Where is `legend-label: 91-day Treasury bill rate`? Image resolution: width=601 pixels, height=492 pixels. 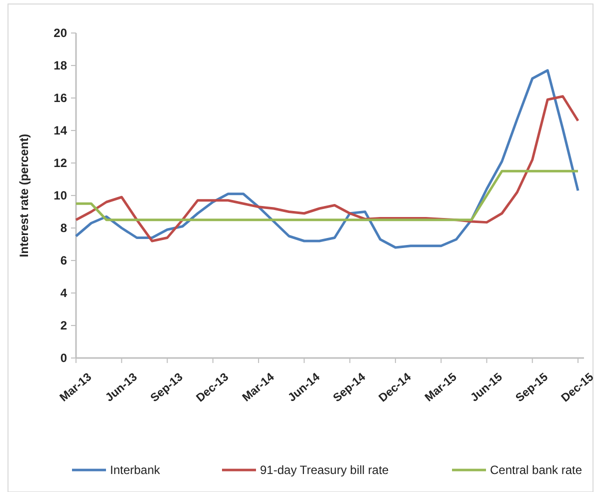 legend-label: 91-day Treasury bill rate is located at coordinates (325, 470).